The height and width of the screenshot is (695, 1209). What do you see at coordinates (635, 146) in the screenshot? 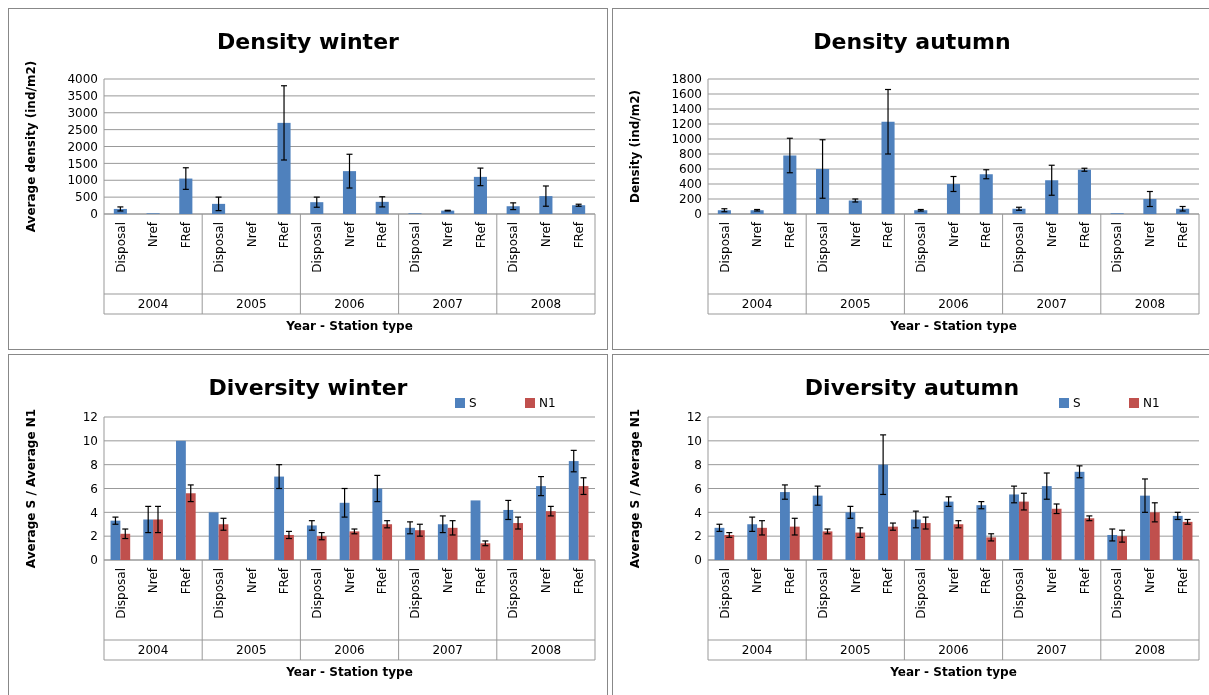
I see `y-axis-title: Density (ind/m2)` at bounding box center [635, 146].